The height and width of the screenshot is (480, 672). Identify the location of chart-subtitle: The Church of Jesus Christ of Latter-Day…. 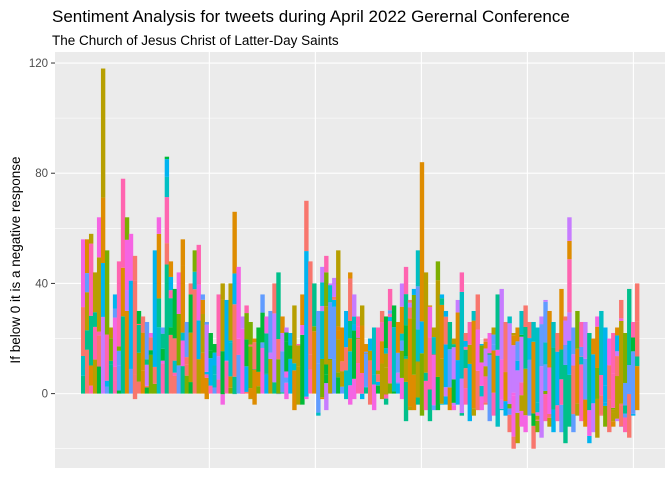
(195, 40).